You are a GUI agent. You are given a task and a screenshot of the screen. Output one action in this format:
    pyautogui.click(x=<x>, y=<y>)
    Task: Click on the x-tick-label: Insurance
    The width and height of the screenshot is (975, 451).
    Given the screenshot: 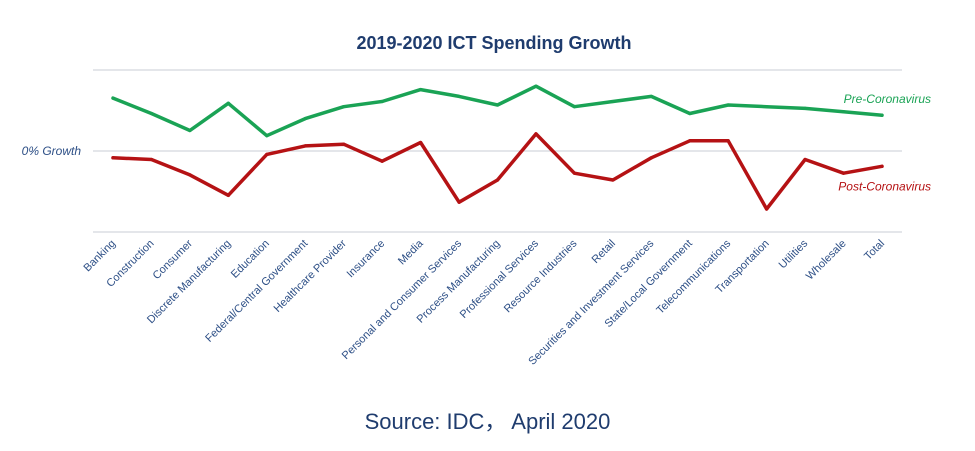 What is the action you would take?
    pyautogui.click(x=366, y=259)
    